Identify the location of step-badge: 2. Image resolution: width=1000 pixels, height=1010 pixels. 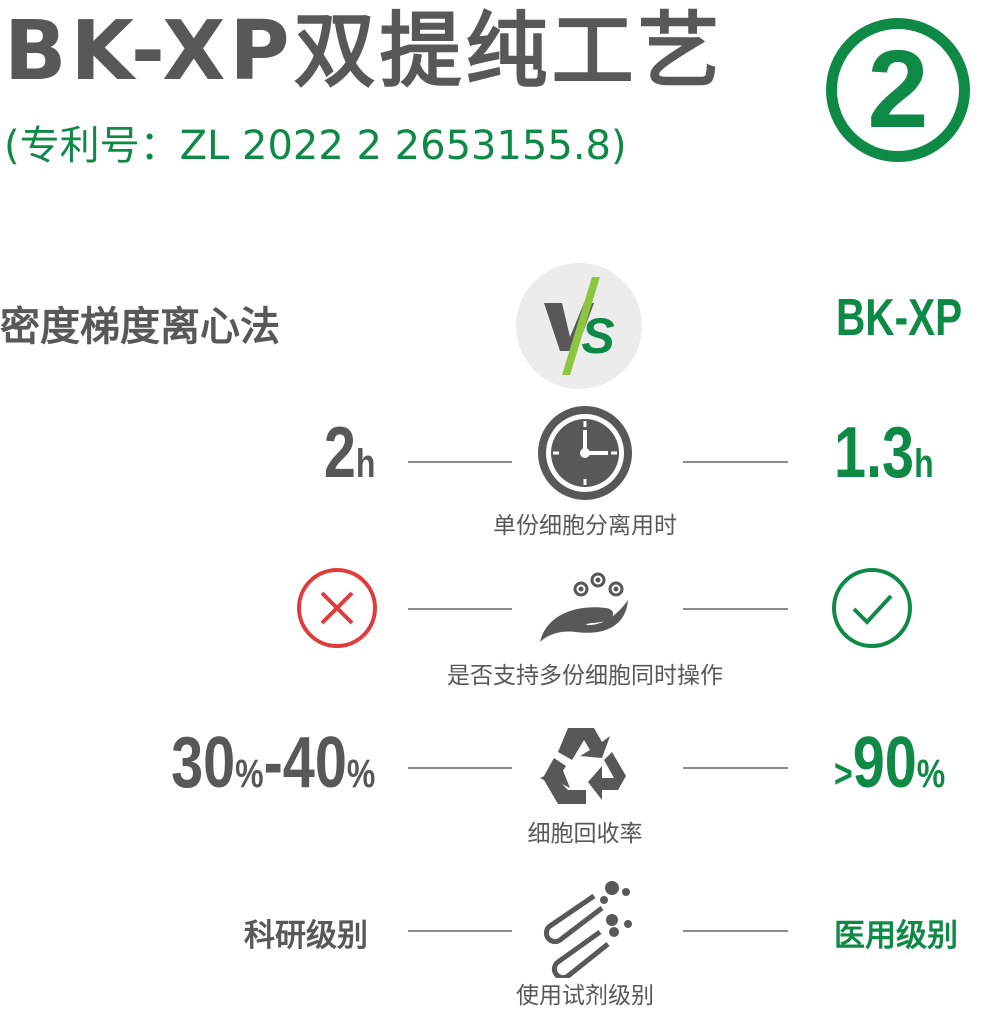
(898, 90).